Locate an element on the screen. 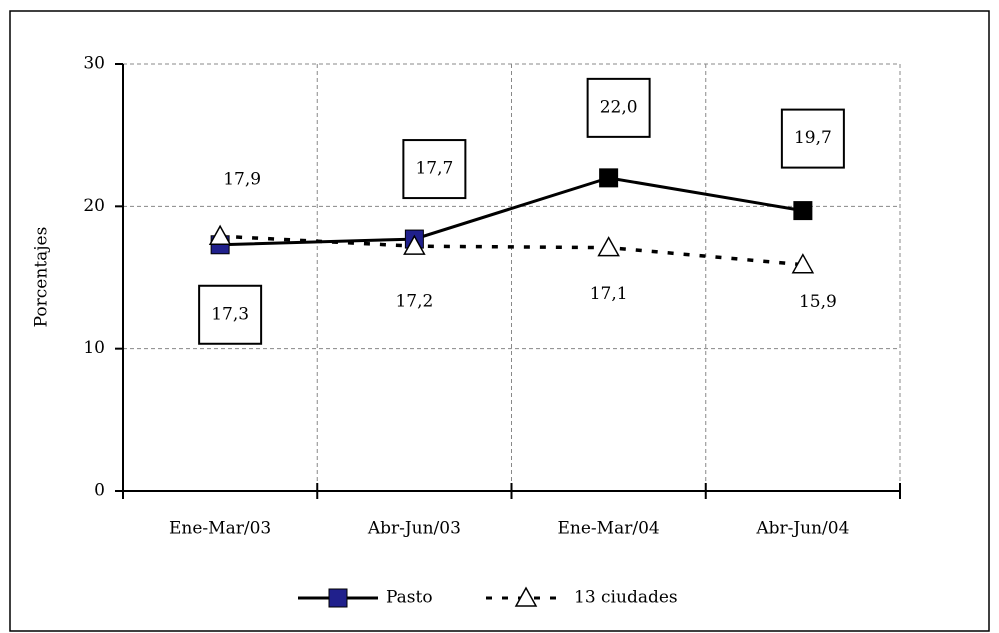 The image size is (999, 633). y-axis-label: Porcentajes is located at coordinates (42, 277).